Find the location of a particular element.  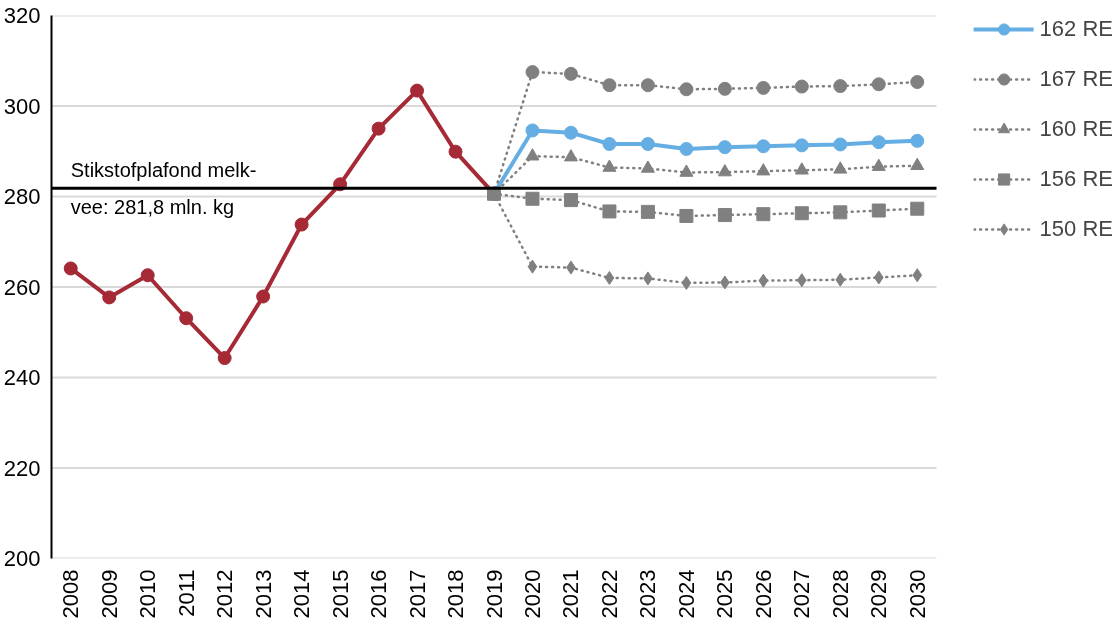

x-tick-label: 2027 is located at coordinates (802, 594).